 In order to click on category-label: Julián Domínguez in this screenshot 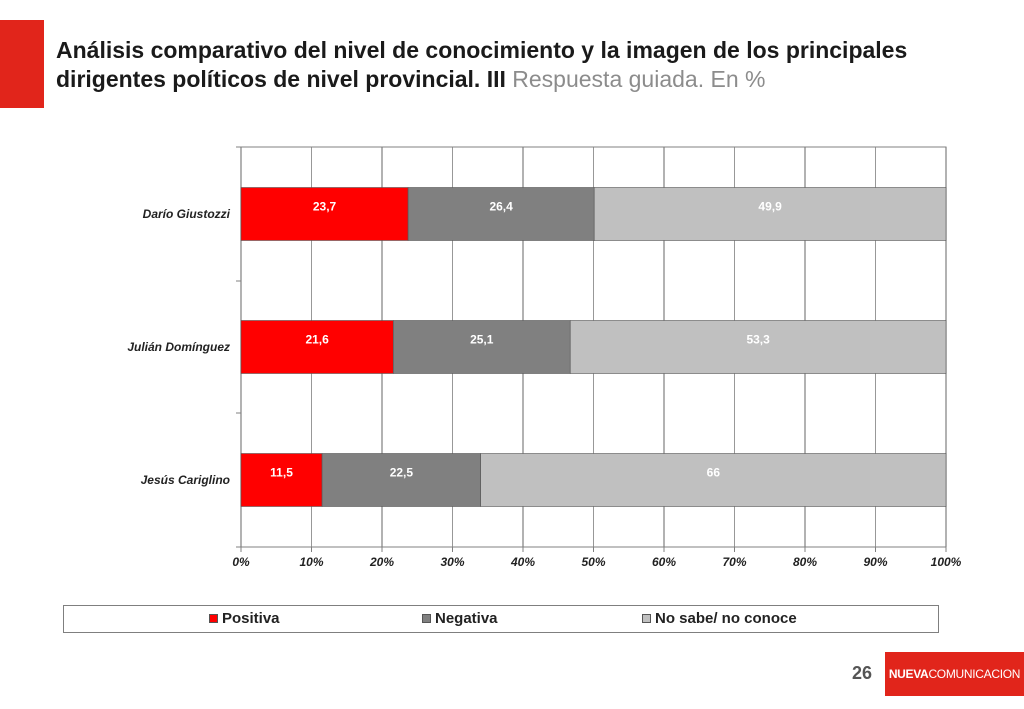, I will do `click(178, 347)`.